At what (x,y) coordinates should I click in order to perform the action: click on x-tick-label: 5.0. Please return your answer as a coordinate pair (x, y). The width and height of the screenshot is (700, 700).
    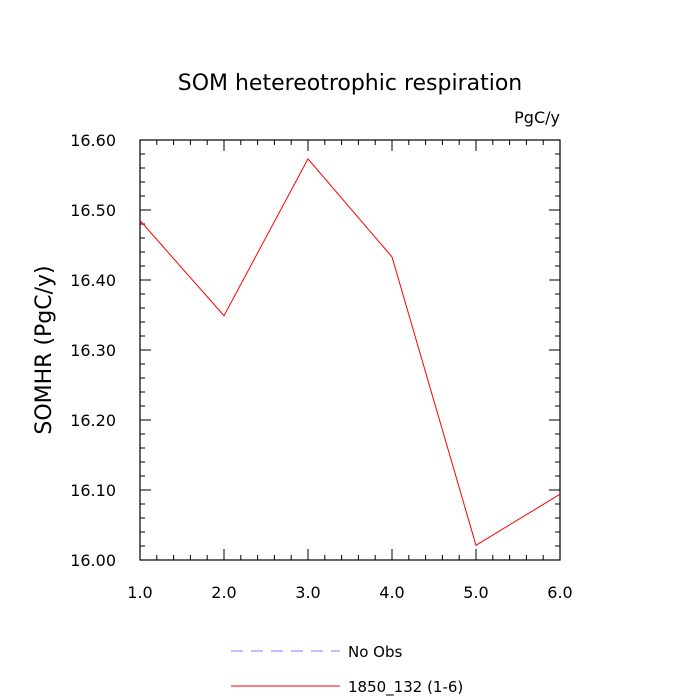
    Looking at the image, I should click on (475, 592).